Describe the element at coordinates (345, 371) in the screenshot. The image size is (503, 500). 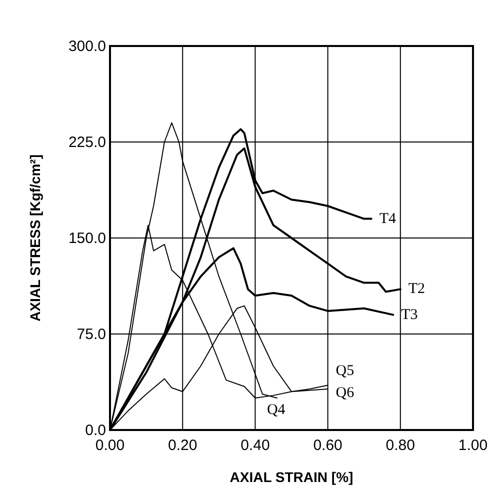
I see `series-label: Q5` at that location.